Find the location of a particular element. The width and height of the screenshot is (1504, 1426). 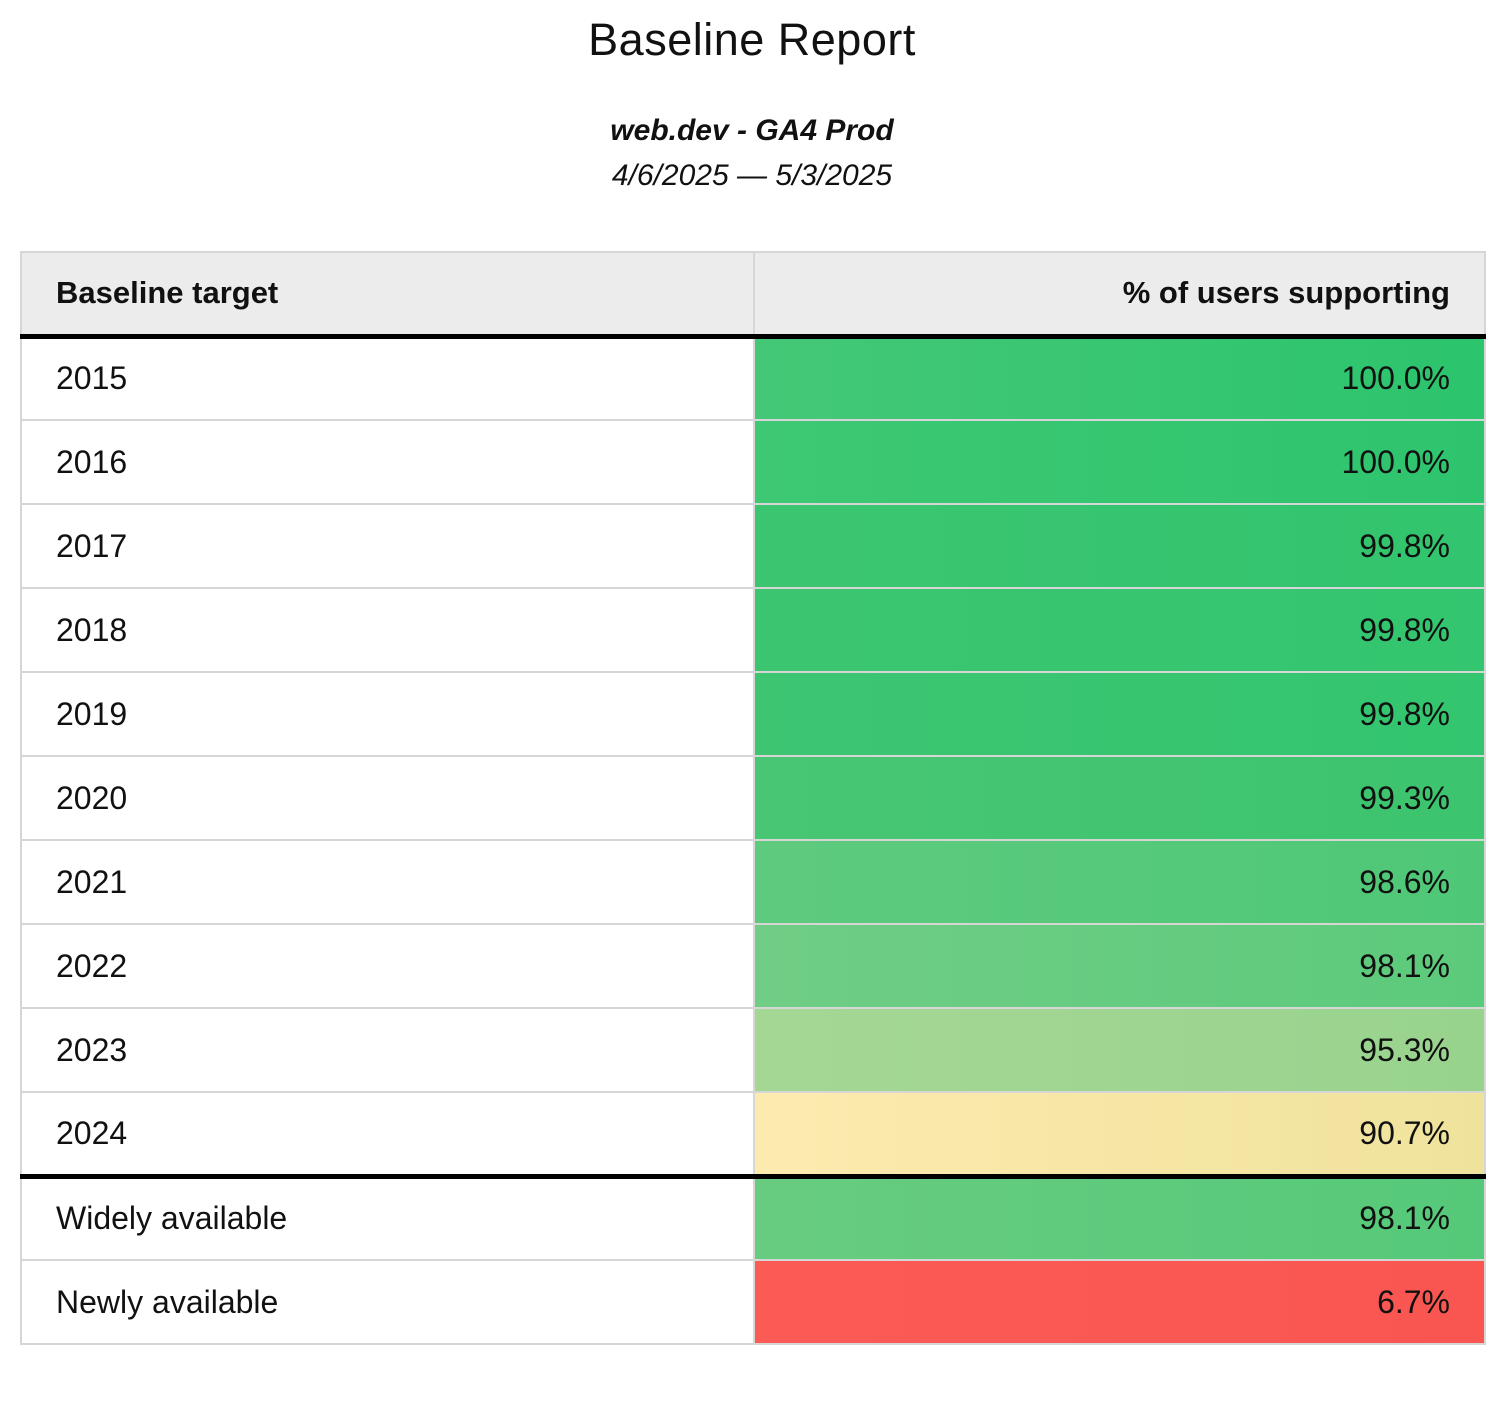

table-header: Baseline target % of users supporting is located at coordinates (753, 295).